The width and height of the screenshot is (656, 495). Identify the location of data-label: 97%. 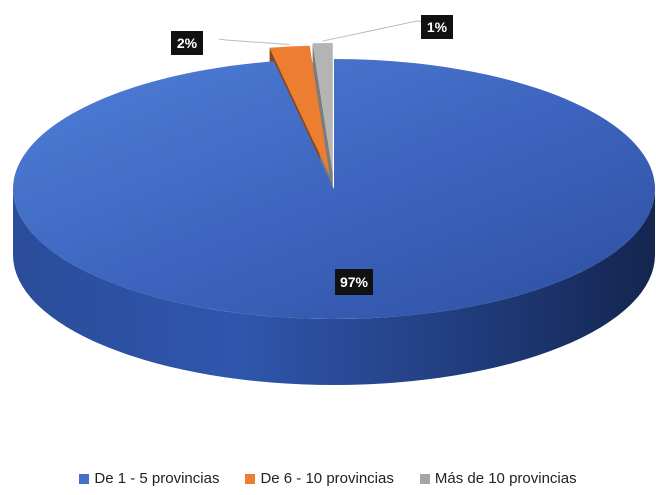
(354, 282).